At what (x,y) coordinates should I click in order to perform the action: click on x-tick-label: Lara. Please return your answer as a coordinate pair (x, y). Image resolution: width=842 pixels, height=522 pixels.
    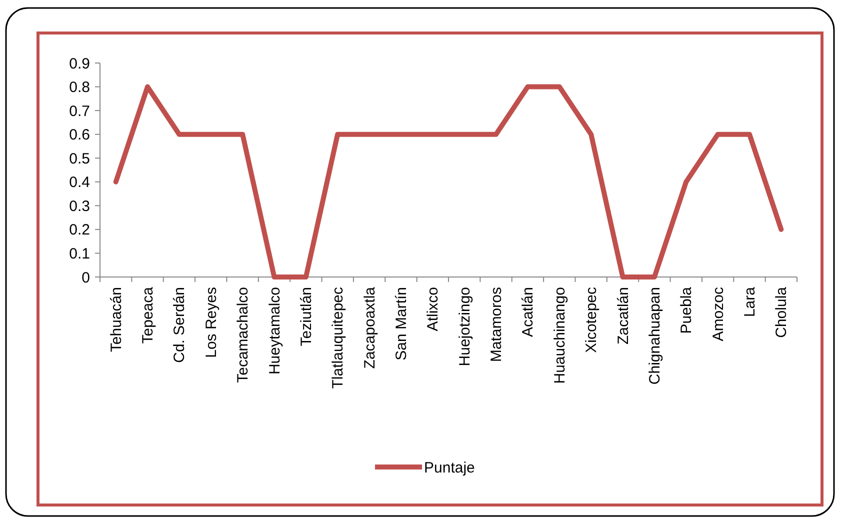
    Looking at the image, I should click on (749, 302).